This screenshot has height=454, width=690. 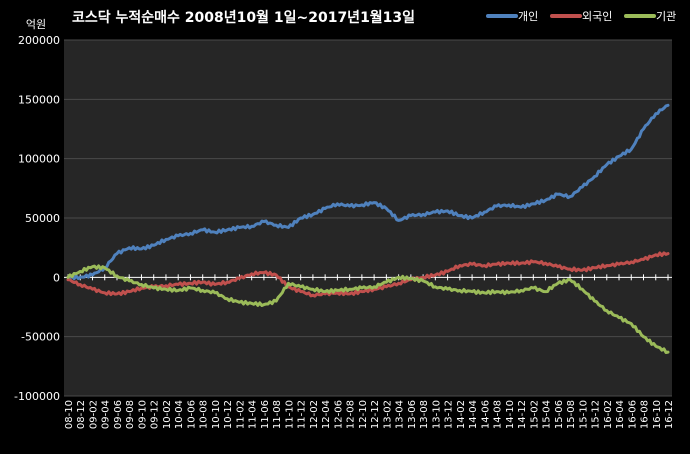 What do you see at coordinates (39, 159) in the screenshot?
I see `y-tick-label: 100000` at bounding box center [39, 159].